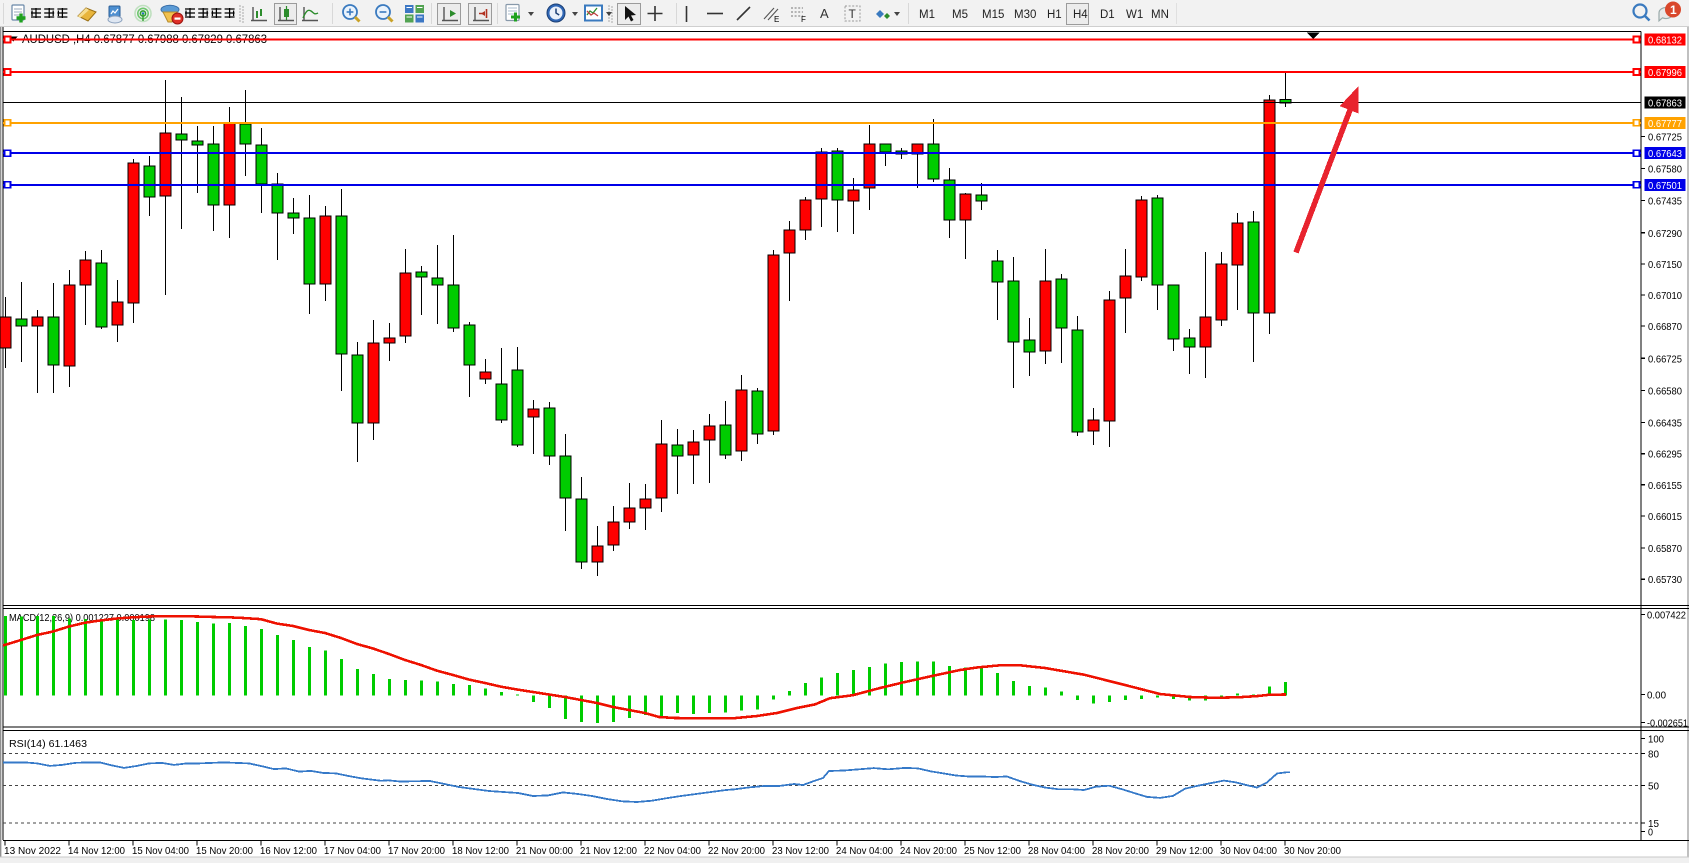 The image size is (1689, 863). What do you see at coordinates (1673, 10) in the screenshot?
I see `svg-text: 1` at bounding box center [1673, 10].